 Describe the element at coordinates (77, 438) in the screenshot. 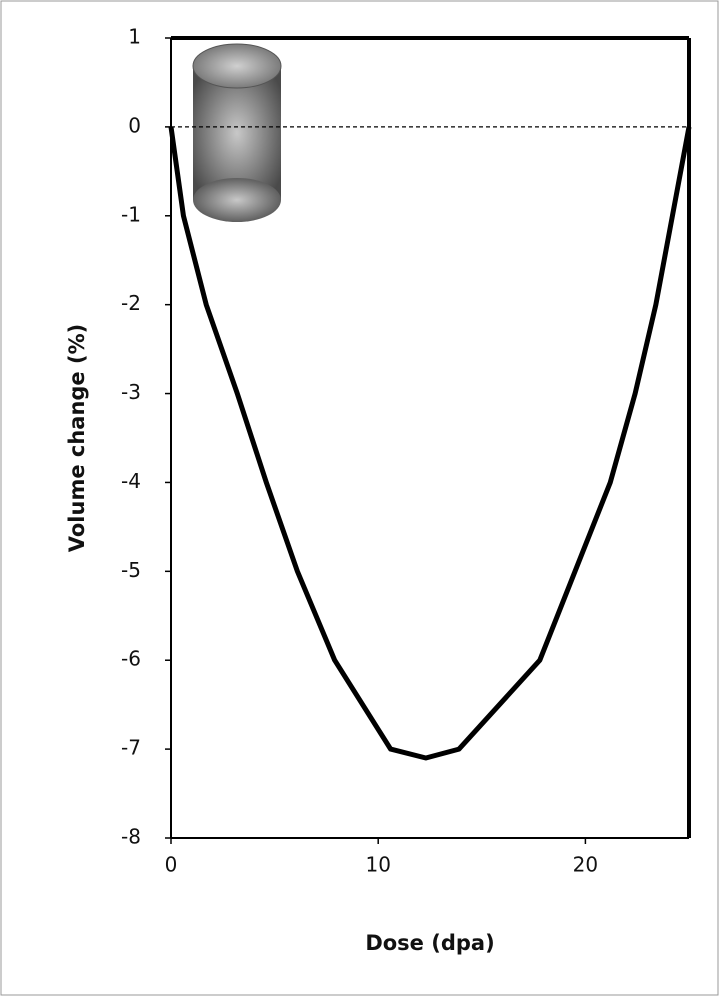

I see `y-axis-label: Volume change (%)` at that location.